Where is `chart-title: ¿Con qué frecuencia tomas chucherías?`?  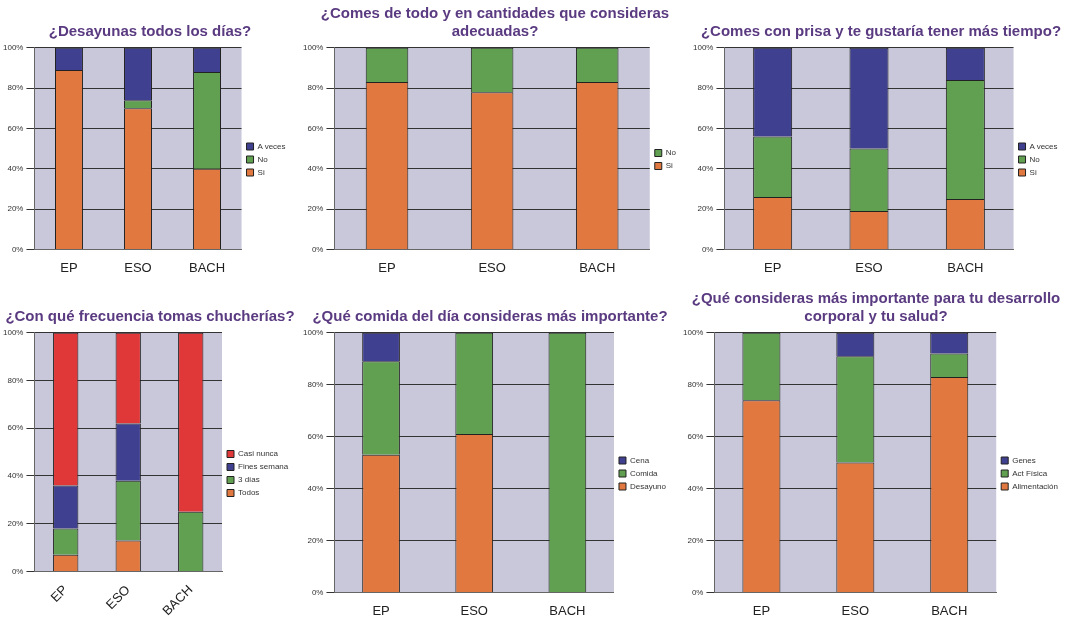 chart-title: ¿Con qué frecuencia tomas chucherías? is located at coordinates (150, 315).